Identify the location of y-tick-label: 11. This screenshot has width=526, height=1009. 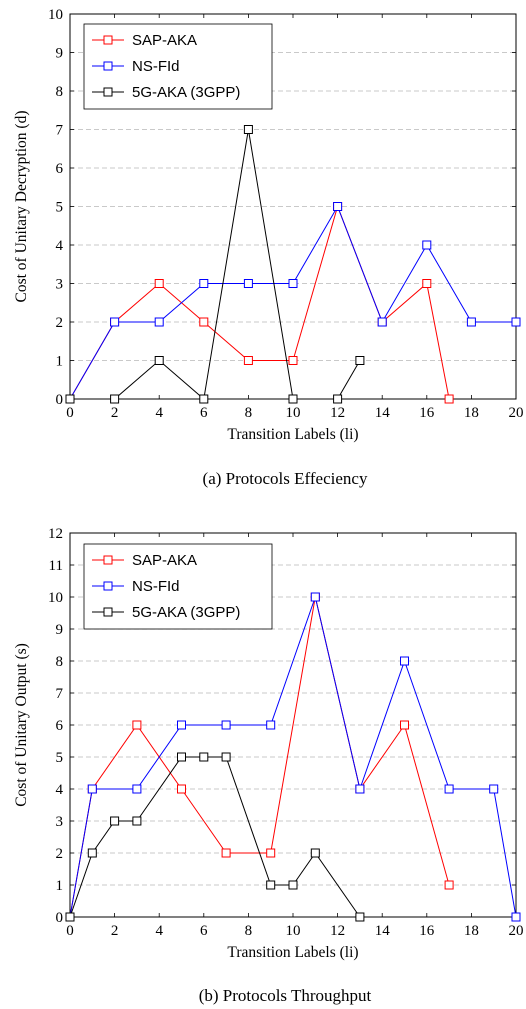
(56, 566).